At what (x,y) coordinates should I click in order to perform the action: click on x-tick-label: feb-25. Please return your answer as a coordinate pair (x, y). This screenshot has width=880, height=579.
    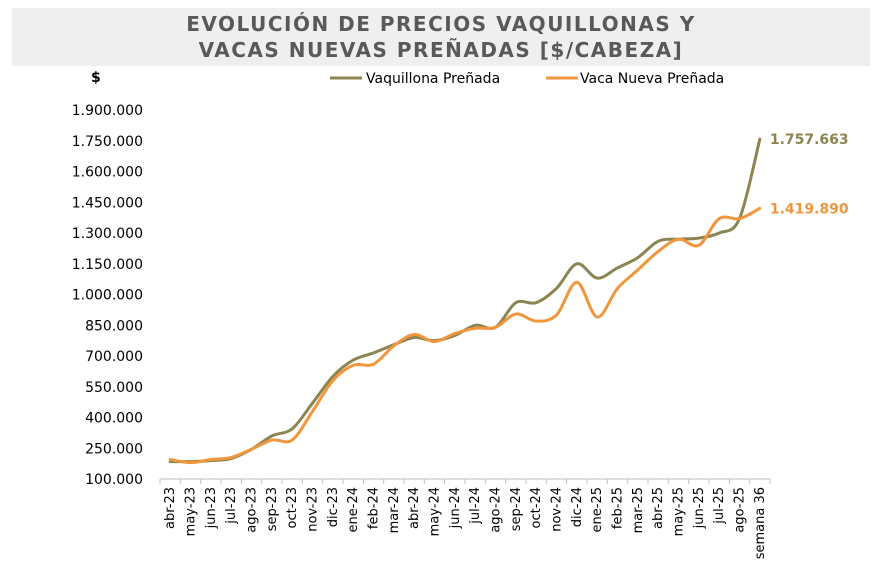
    Looking at the image, I should click on (618, 508).